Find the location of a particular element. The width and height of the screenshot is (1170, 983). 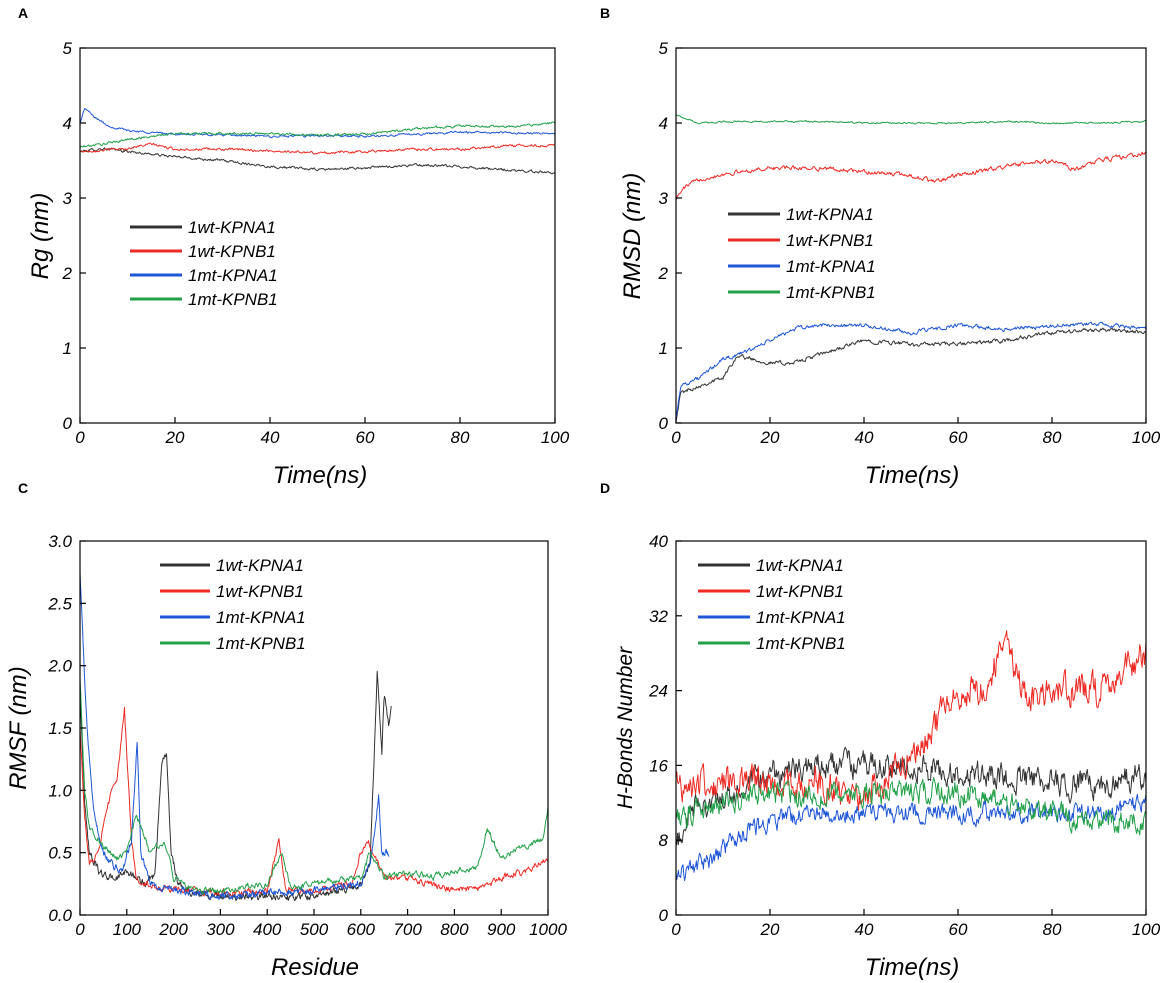

panel-label: B is located at coordinates (605, 13).